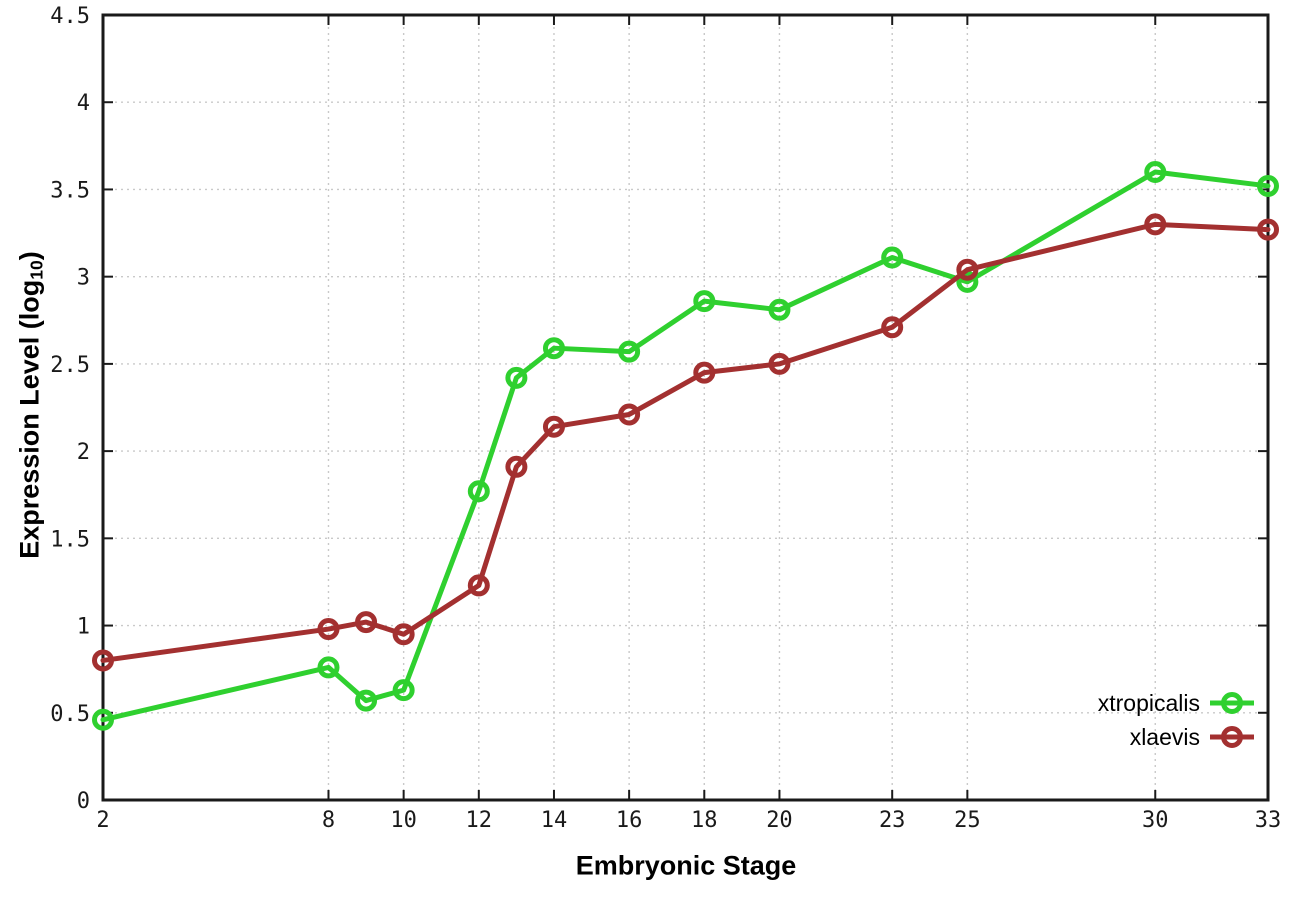 This screenshot has width=1296, height=907. Describe the element at coordinates (83, 801) in the screenshot. I see `y-tick-label: 0` at that location.